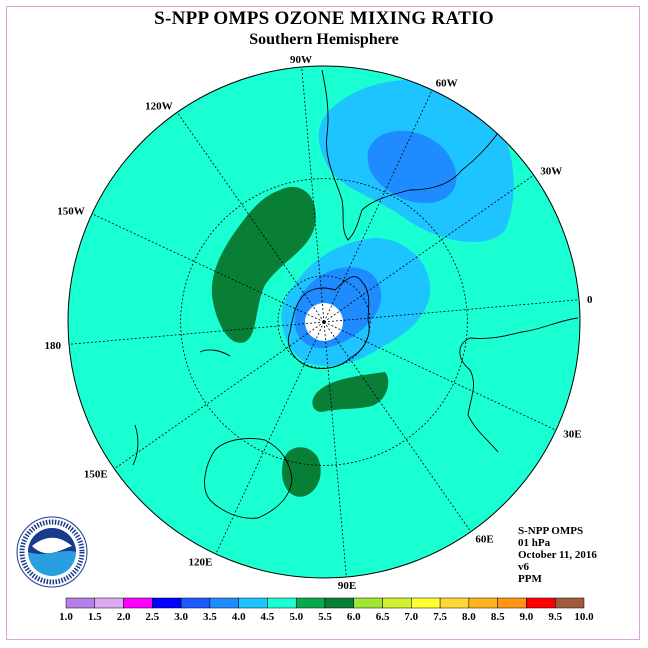 The image size is (648, 648). I want to click on info-date: October 11, 2016, so click(557, 555).